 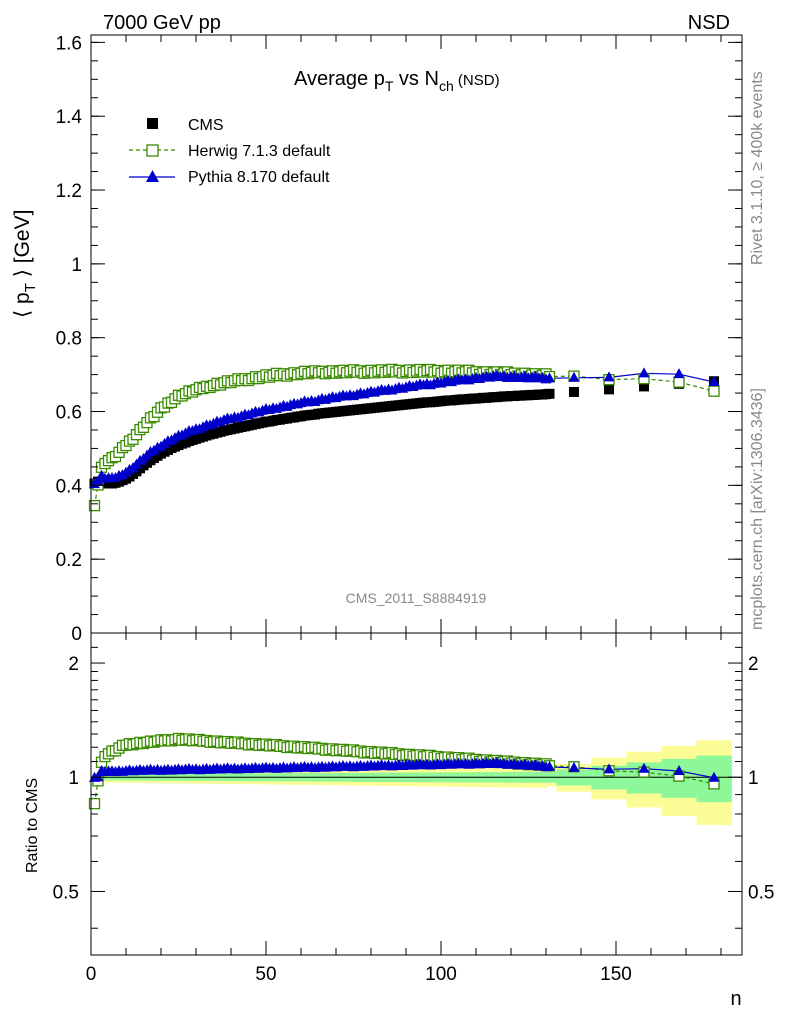 What do you see at coordinates (259, 151) in the screenshot?
I see `legend-herwig-label: Herwig 7.1.3 default` at bounding box center [259, 151].